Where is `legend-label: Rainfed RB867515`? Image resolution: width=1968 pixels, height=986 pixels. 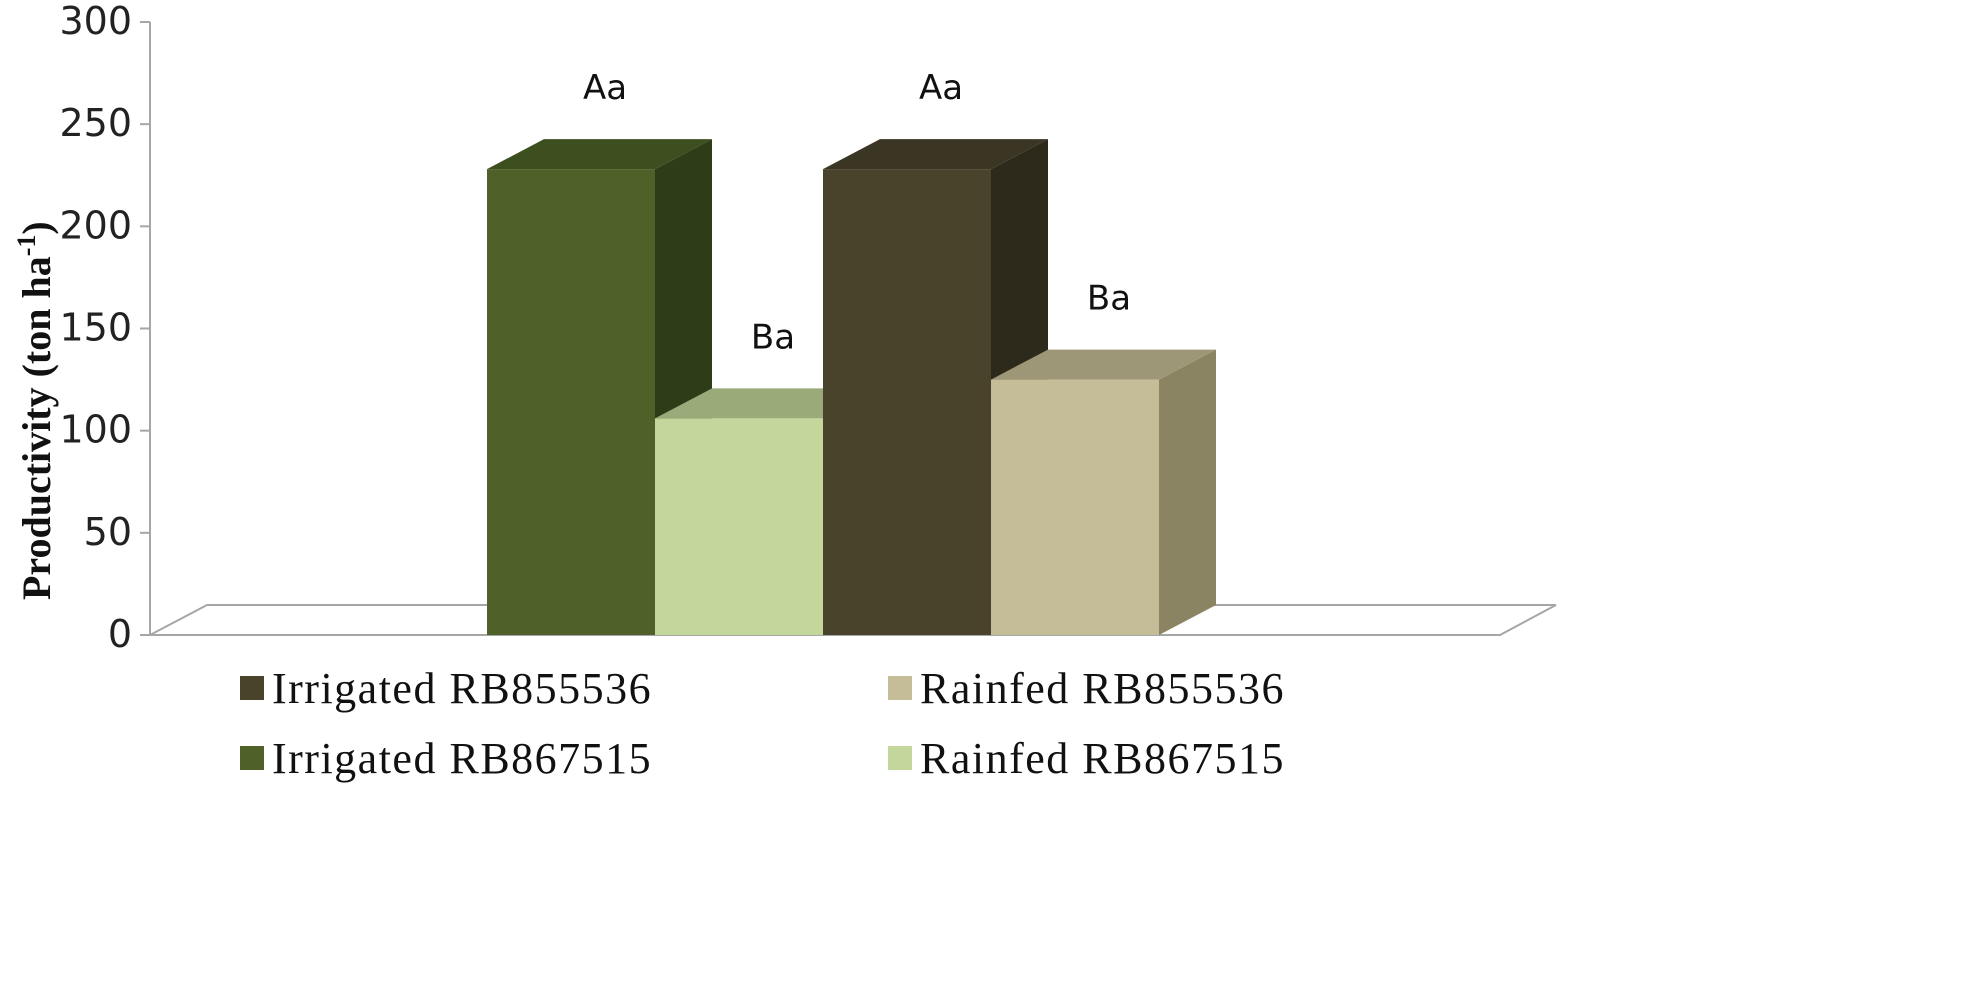
legend-label: Rainfed RB867515 is located at coordinates (1102, 758).